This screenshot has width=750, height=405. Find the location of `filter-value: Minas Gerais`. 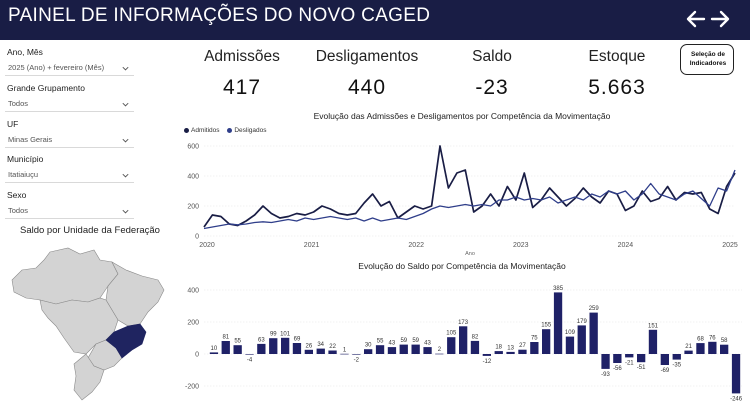

filter-value: Minas Gerais is located at coordinates (30, 139).